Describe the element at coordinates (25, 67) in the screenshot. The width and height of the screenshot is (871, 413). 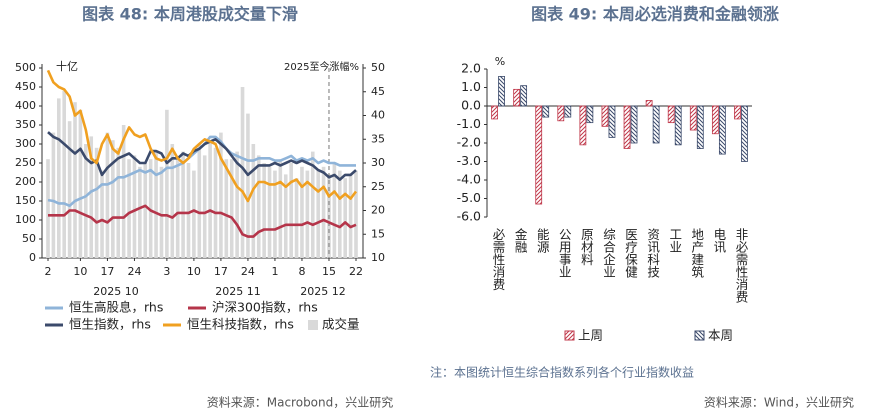
I see `y-tick-label: 500` at that location.